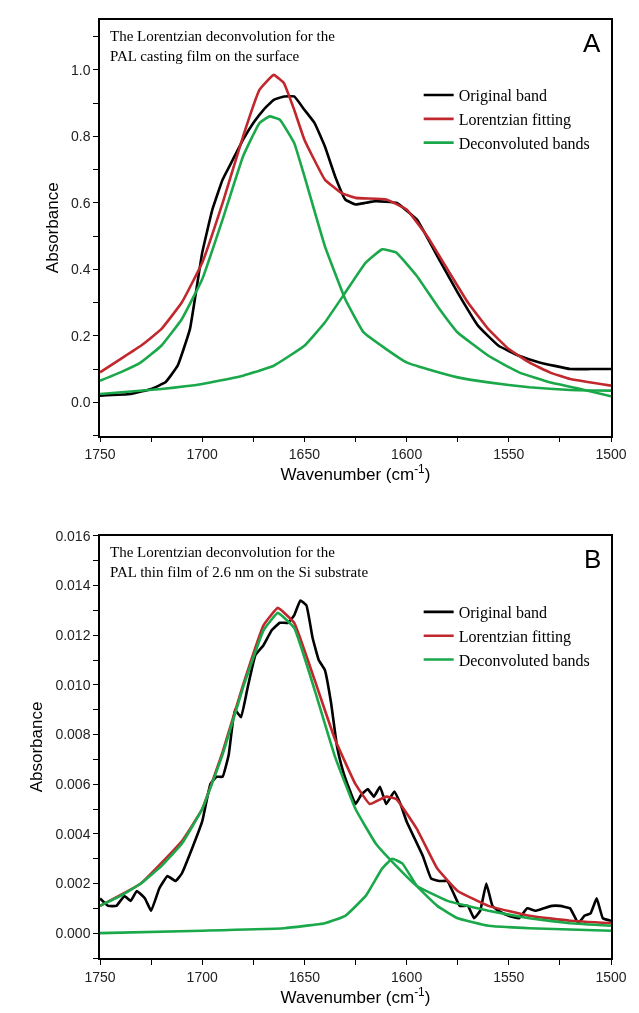 The height and width of the screenshot is (1013, 639). I want to click on y-tick-label: 0.010, so click(73, 684).